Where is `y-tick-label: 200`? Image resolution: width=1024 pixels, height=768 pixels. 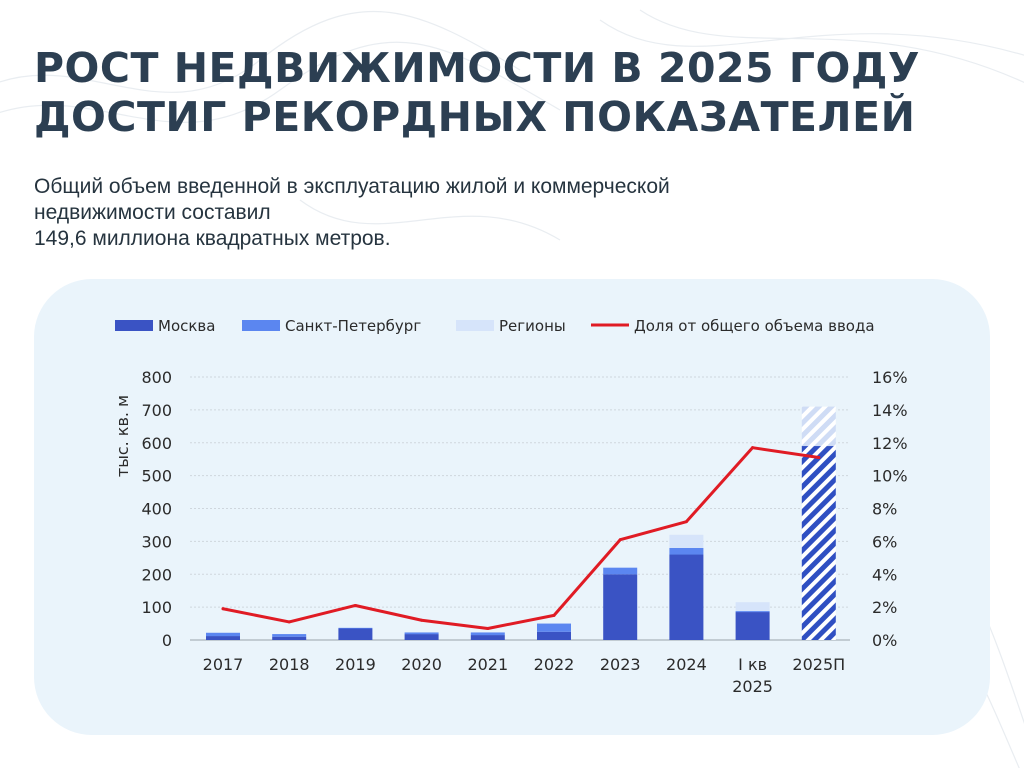
y-tick-label: 200 is located at coordinates (156, 574).